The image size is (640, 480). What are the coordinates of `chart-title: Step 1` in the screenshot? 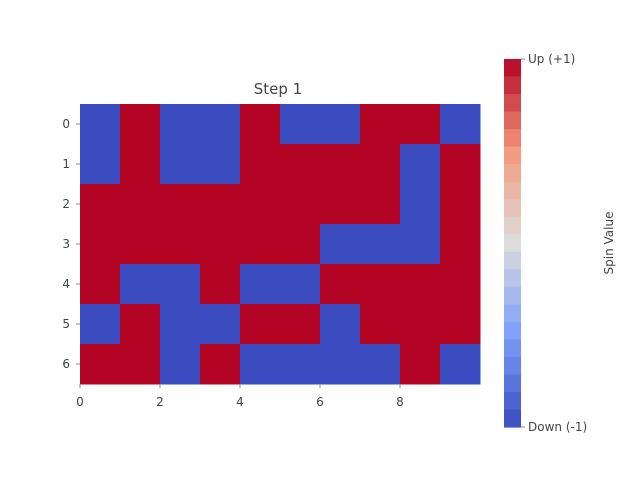 It's located at (278, 89).